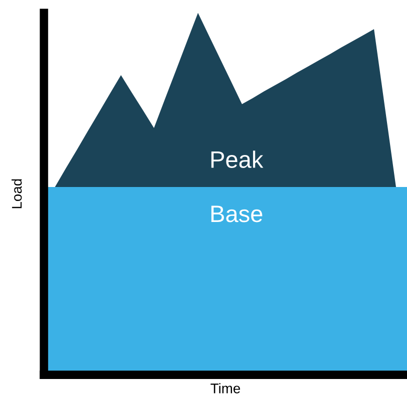 This screenshot has height=403, width=407. What do you see at coordinates (237, 159) in the screenshot?
I see `series-label: Peak` at bounding box center [237, 159].